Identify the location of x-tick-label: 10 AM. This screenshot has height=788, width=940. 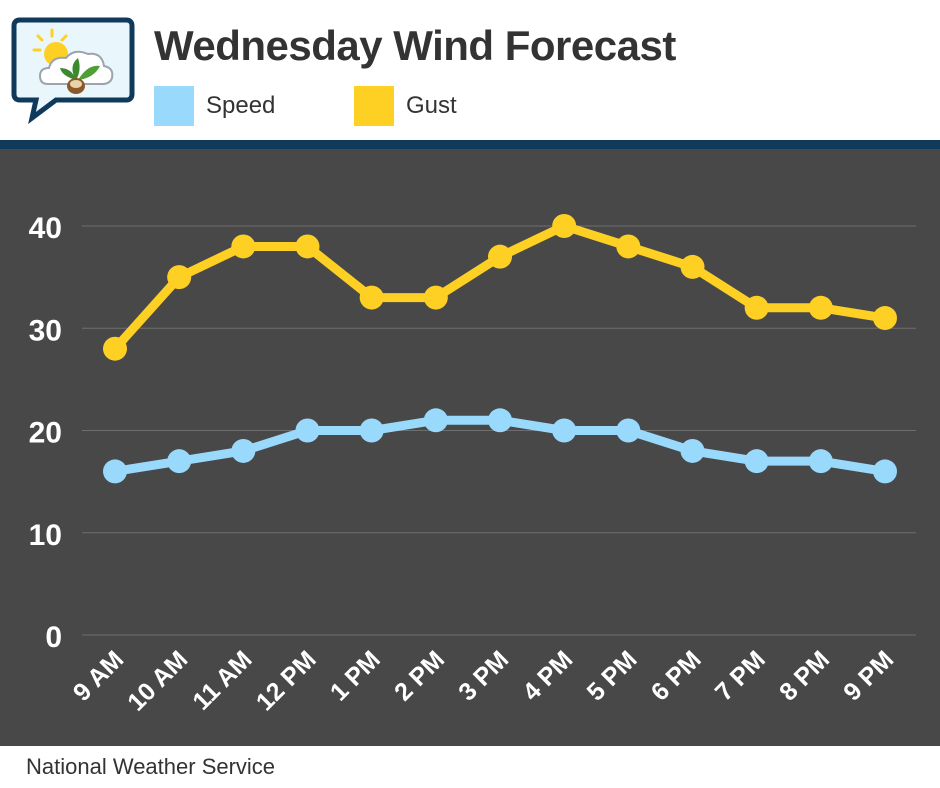
(157, 680).